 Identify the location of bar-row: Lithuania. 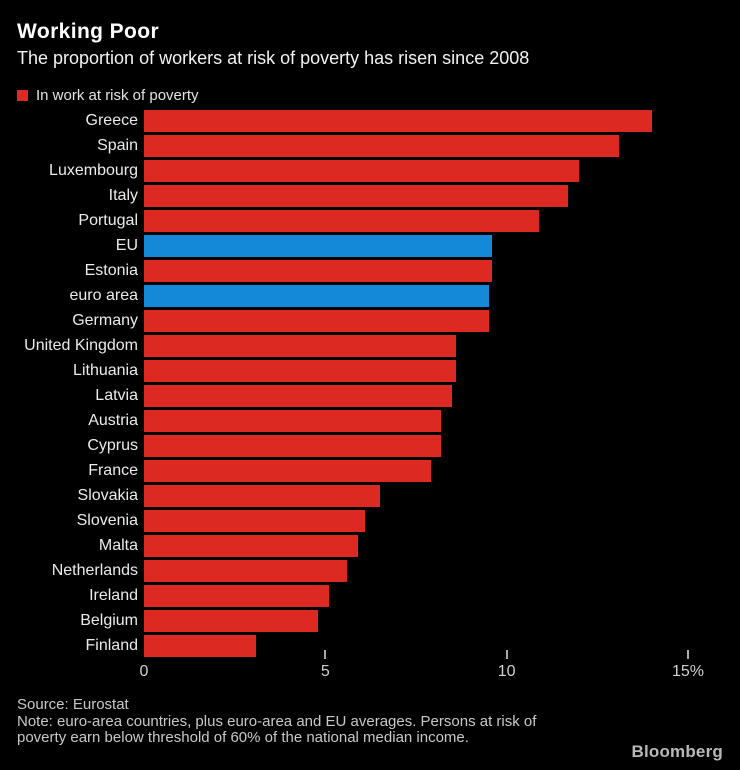
(370, 372).